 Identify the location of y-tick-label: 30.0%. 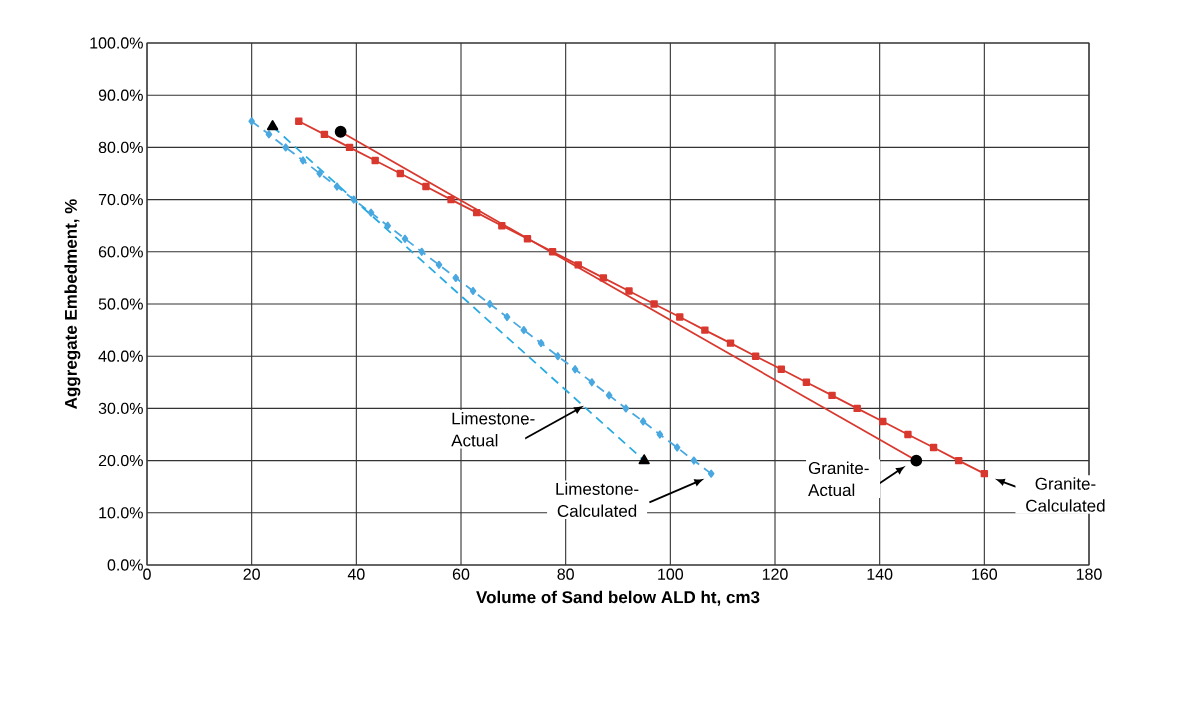
(120, 408).